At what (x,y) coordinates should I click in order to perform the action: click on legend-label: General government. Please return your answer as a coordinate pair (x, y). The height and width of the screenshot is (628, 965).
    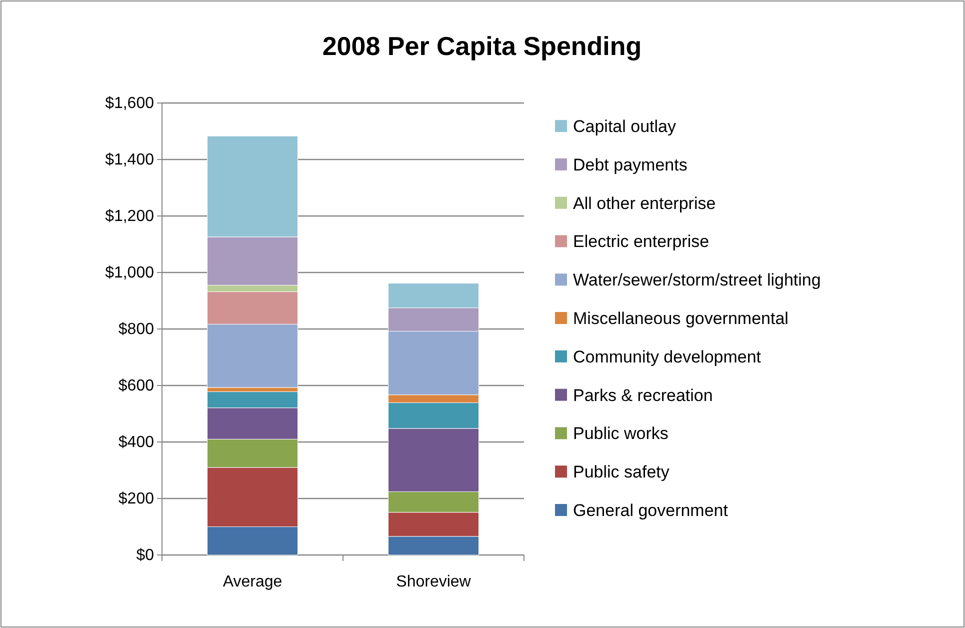
    Looking at the image, I should click on (650, 510).